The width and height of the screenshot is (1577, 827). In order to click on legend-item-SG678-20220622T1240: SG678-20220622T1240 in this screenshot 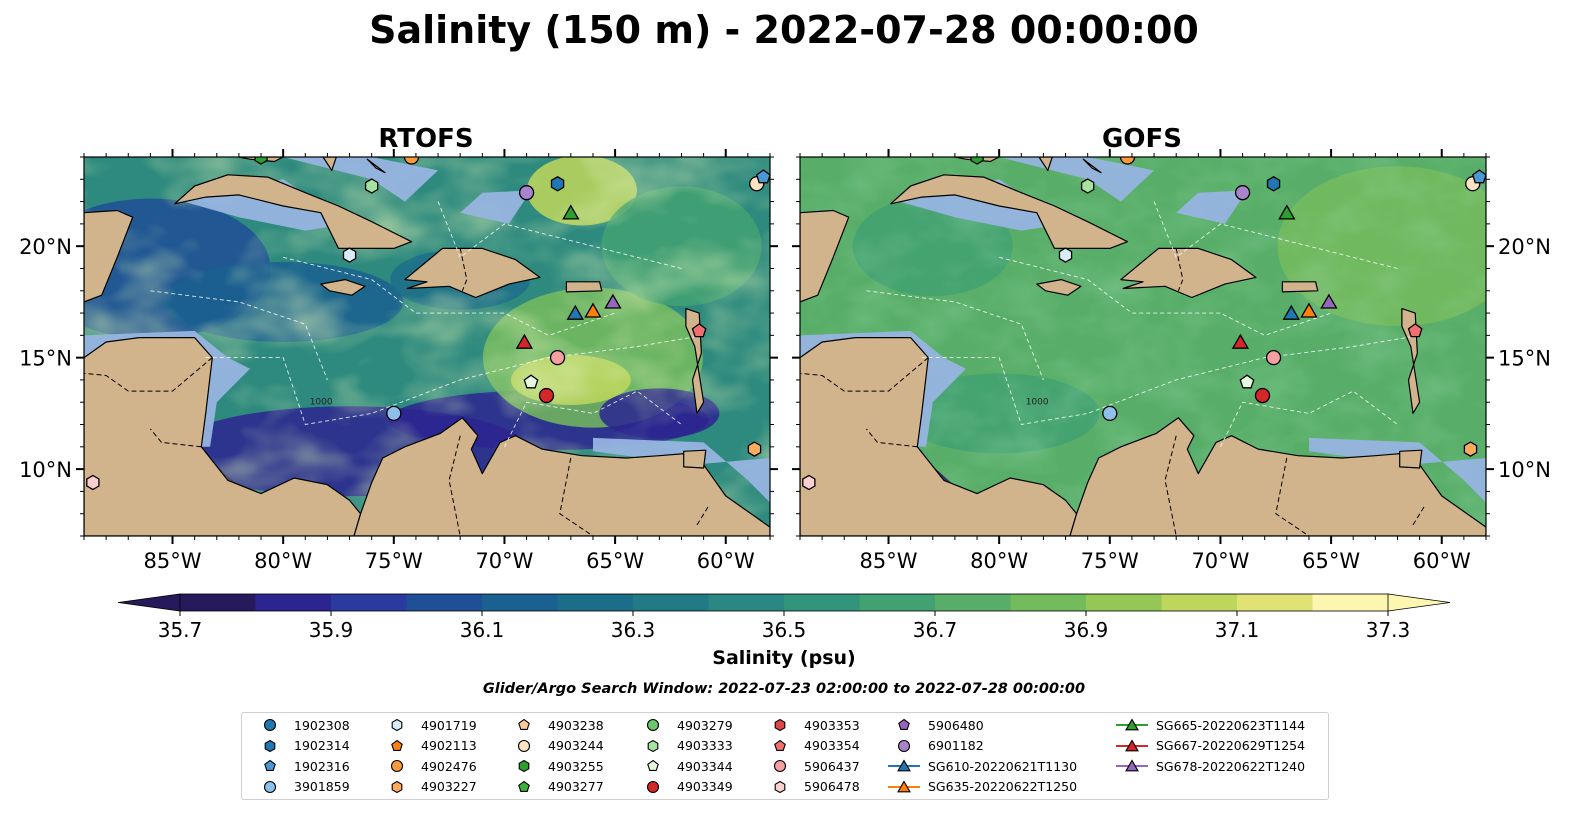, I will do `click(1208, 766)`.